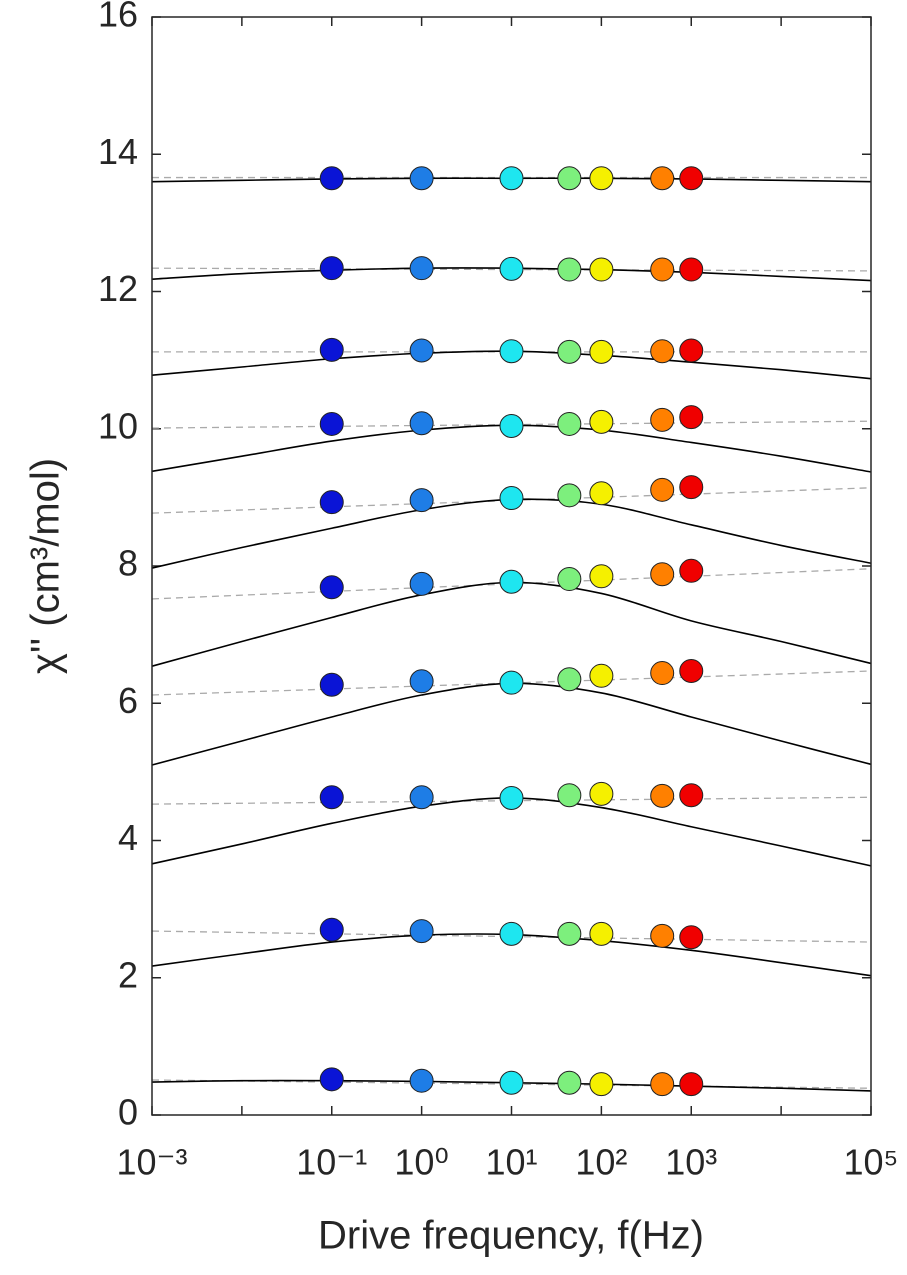 This screenshot has height=1275, width=907. What do you see at coordinates (128, 563) in the screenshot?
I see `y-tick-label: 8` at bounding box center [128, 563].